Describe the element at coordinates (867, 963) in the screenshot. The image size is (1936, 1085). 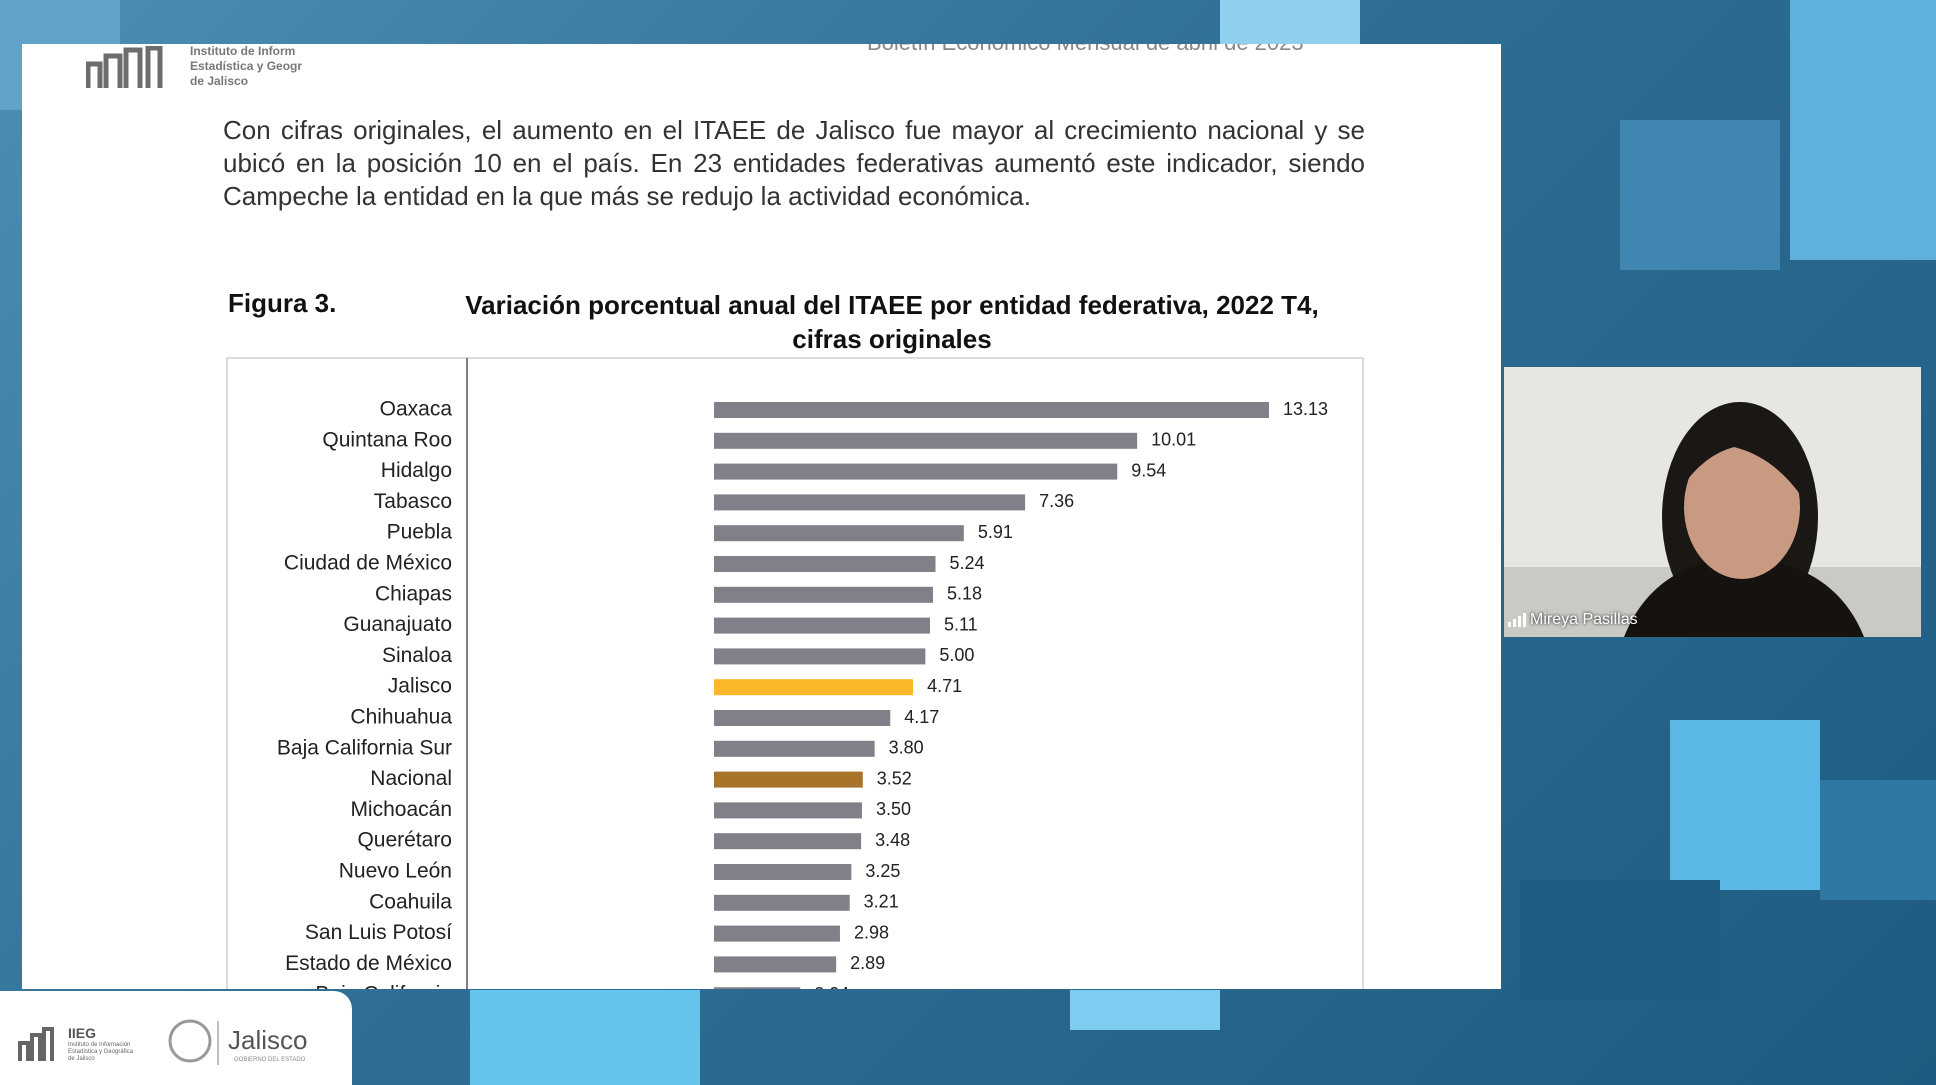
I see `value-label: 2.89` at that location.